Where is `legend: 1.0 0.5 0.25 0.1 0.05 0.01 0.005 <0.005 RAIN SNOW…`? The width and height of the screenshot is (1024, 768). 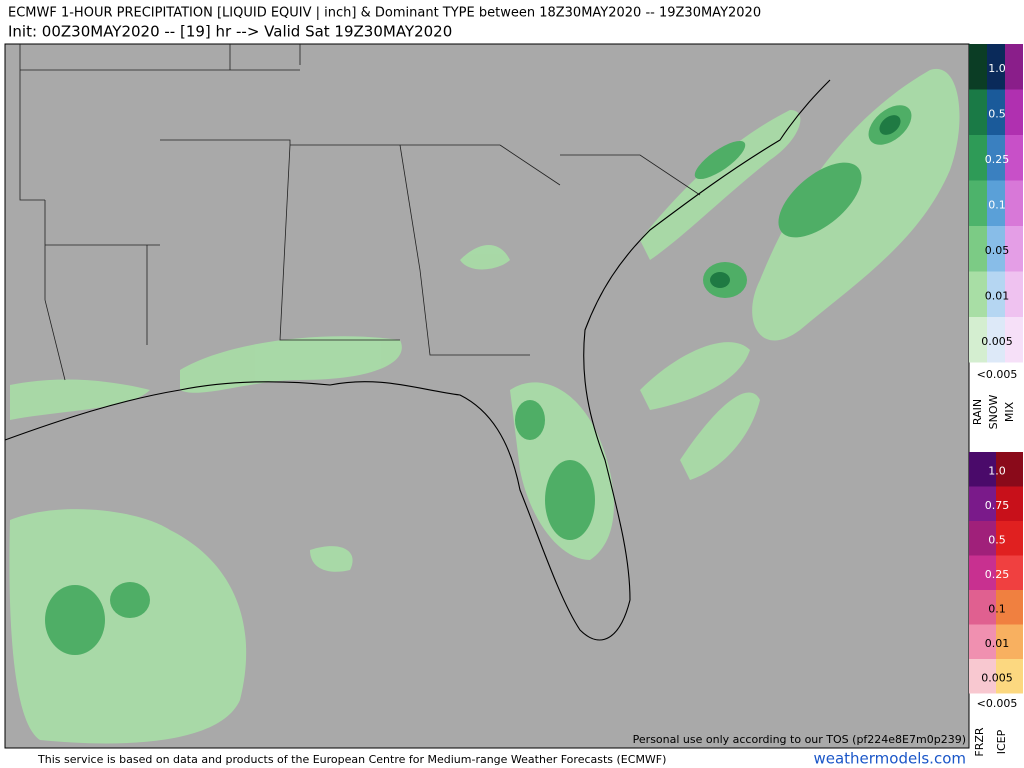 legend: 1.0 0.5 0.25 0.1 0.05 0.01 0.005 <0.005 RAIN SNOW… is located at coordinates (996, 400).